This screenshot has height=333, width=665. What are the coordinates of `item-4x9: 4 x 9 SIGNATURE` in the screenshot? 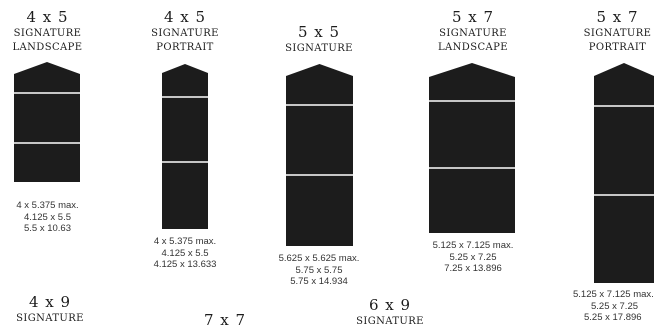 It's located at (50, 311).